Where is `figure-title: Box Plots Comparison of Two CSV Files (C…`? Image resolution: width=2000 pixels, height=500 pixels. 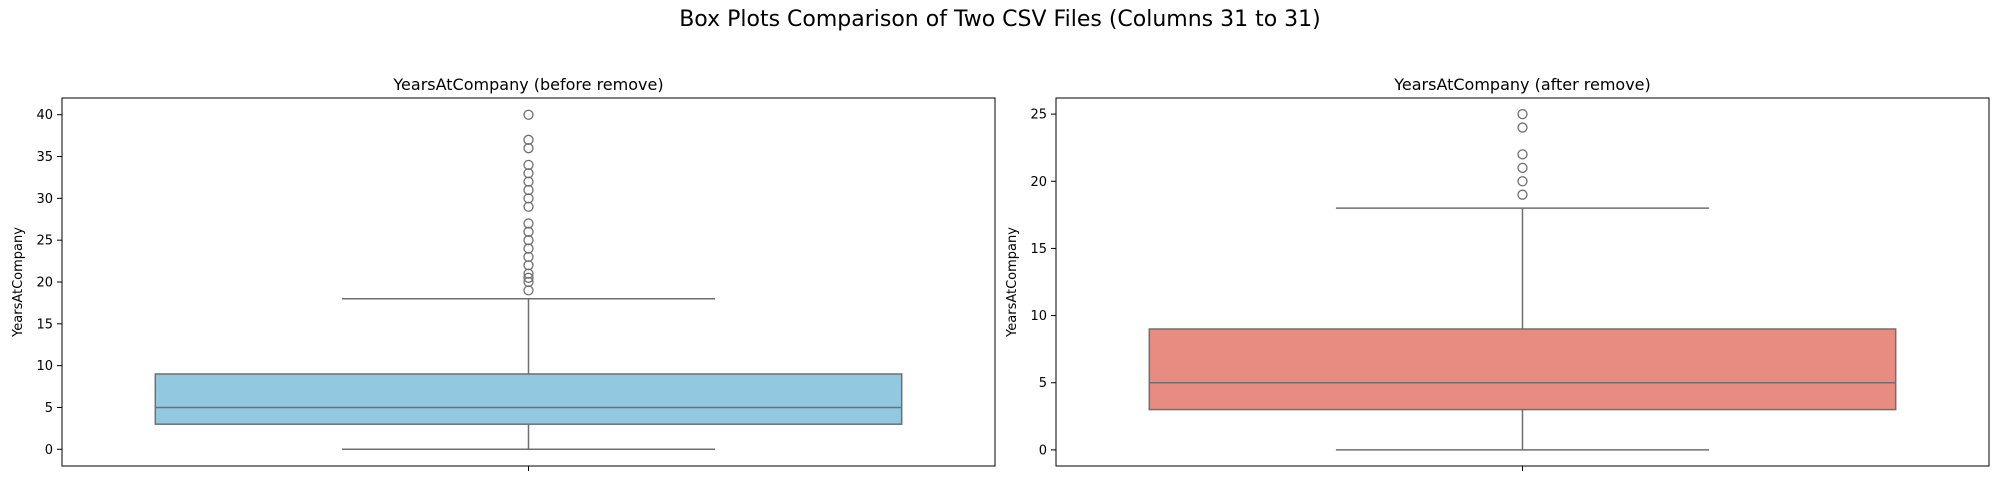 figure-title: Box Plots Comparison of Two CSV Files (C… is located at coordinates (1000, 19).